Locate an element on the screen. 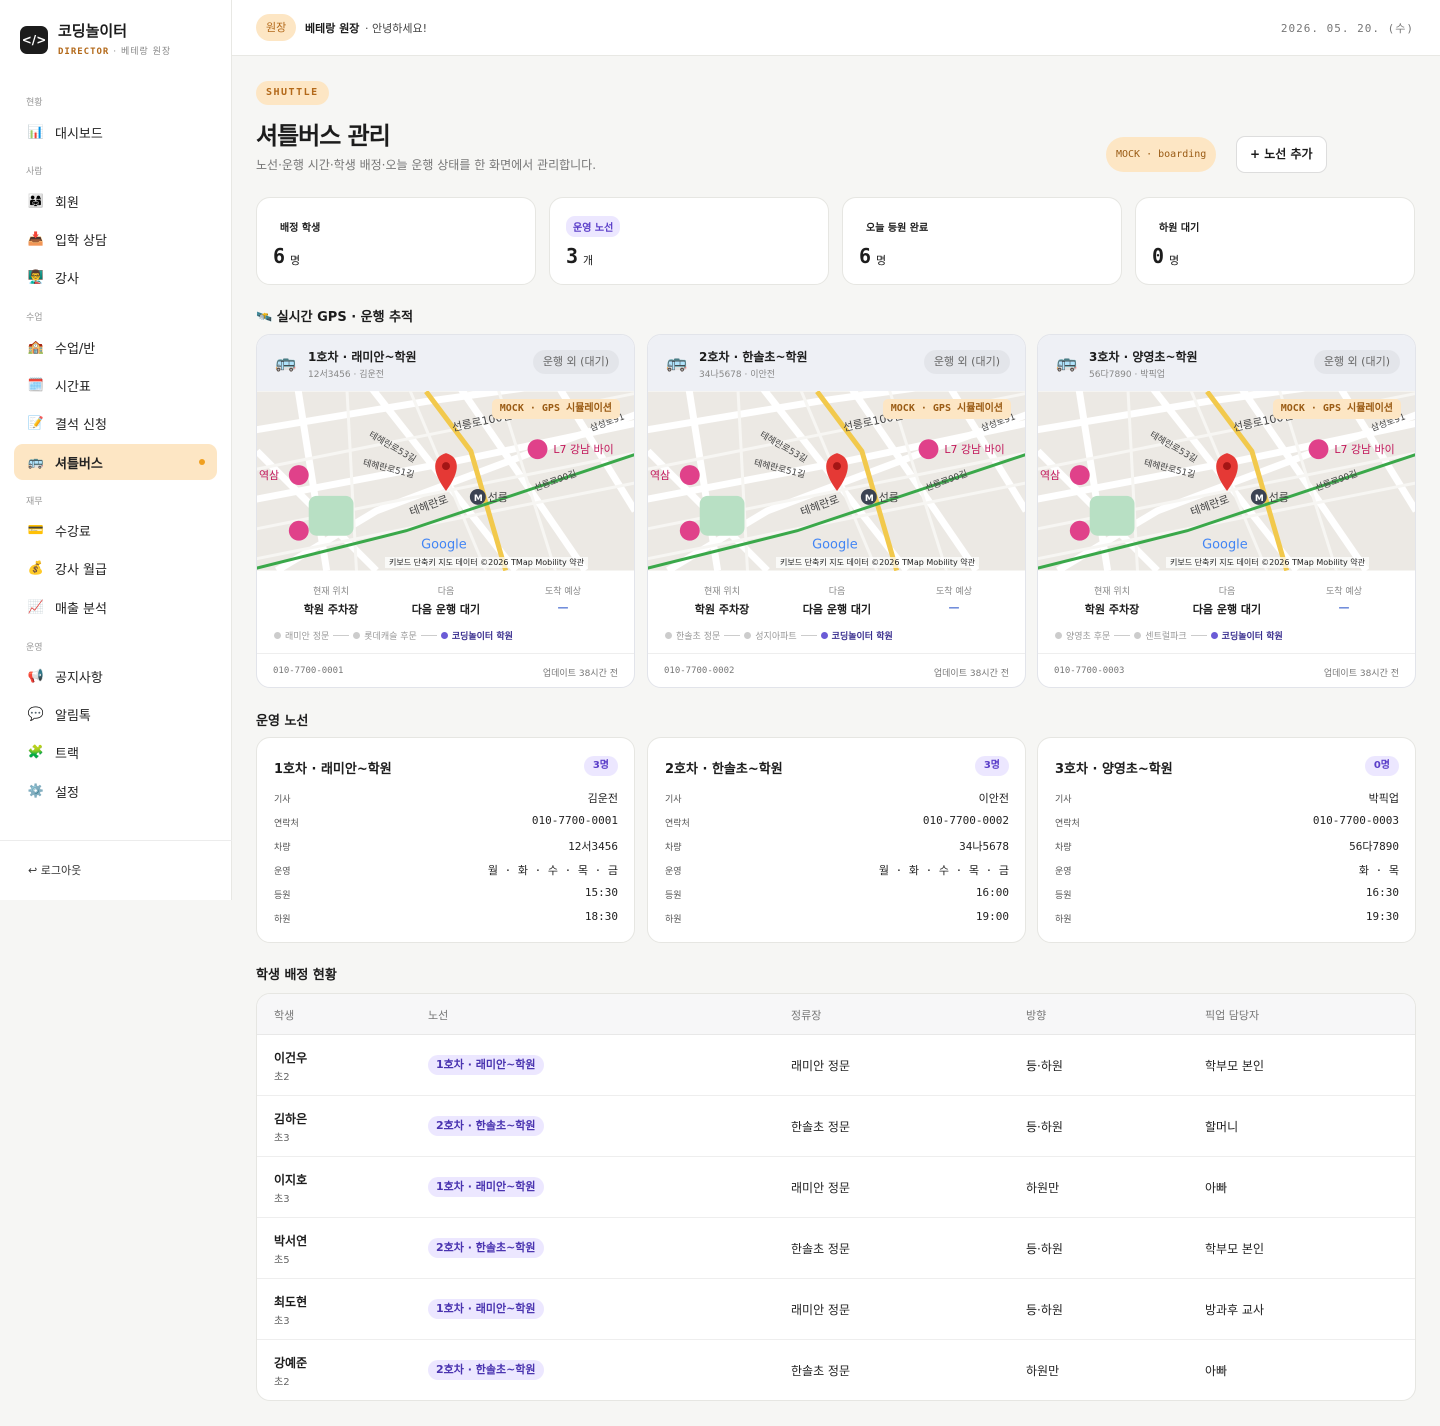 Image resolution: width=1440 pixels, height=1426 pixels. updated-time: 업데이트 38시간 전 is located at coordinates (1361, 674).